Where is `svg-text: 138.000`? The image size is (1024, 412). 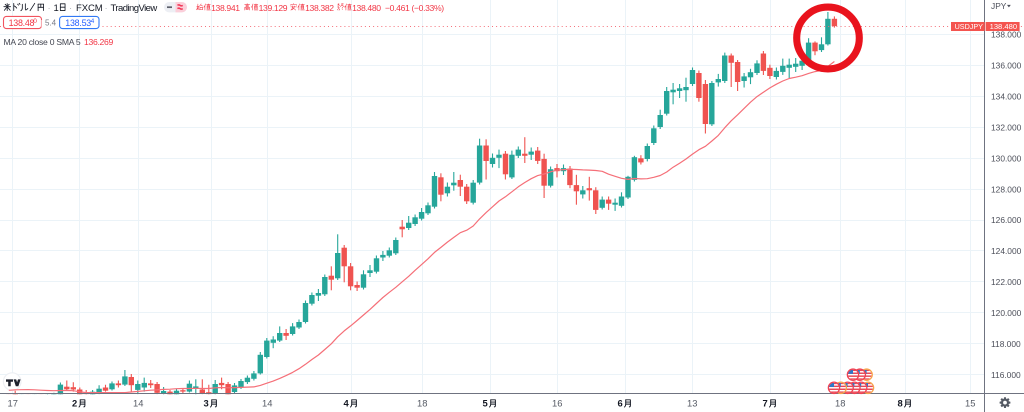
svg-text: 138.000 is located at coordinates (1006, 35).